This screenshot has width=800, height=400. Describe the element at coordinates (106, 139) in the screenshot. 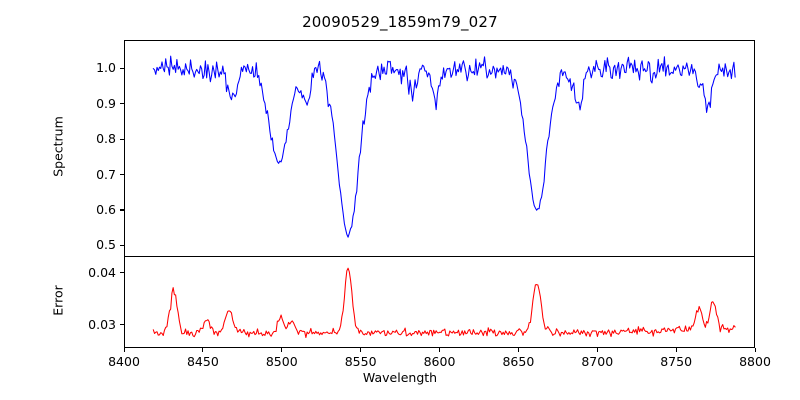

I see `spectrum-y-tick-label: 0.8` at that location.